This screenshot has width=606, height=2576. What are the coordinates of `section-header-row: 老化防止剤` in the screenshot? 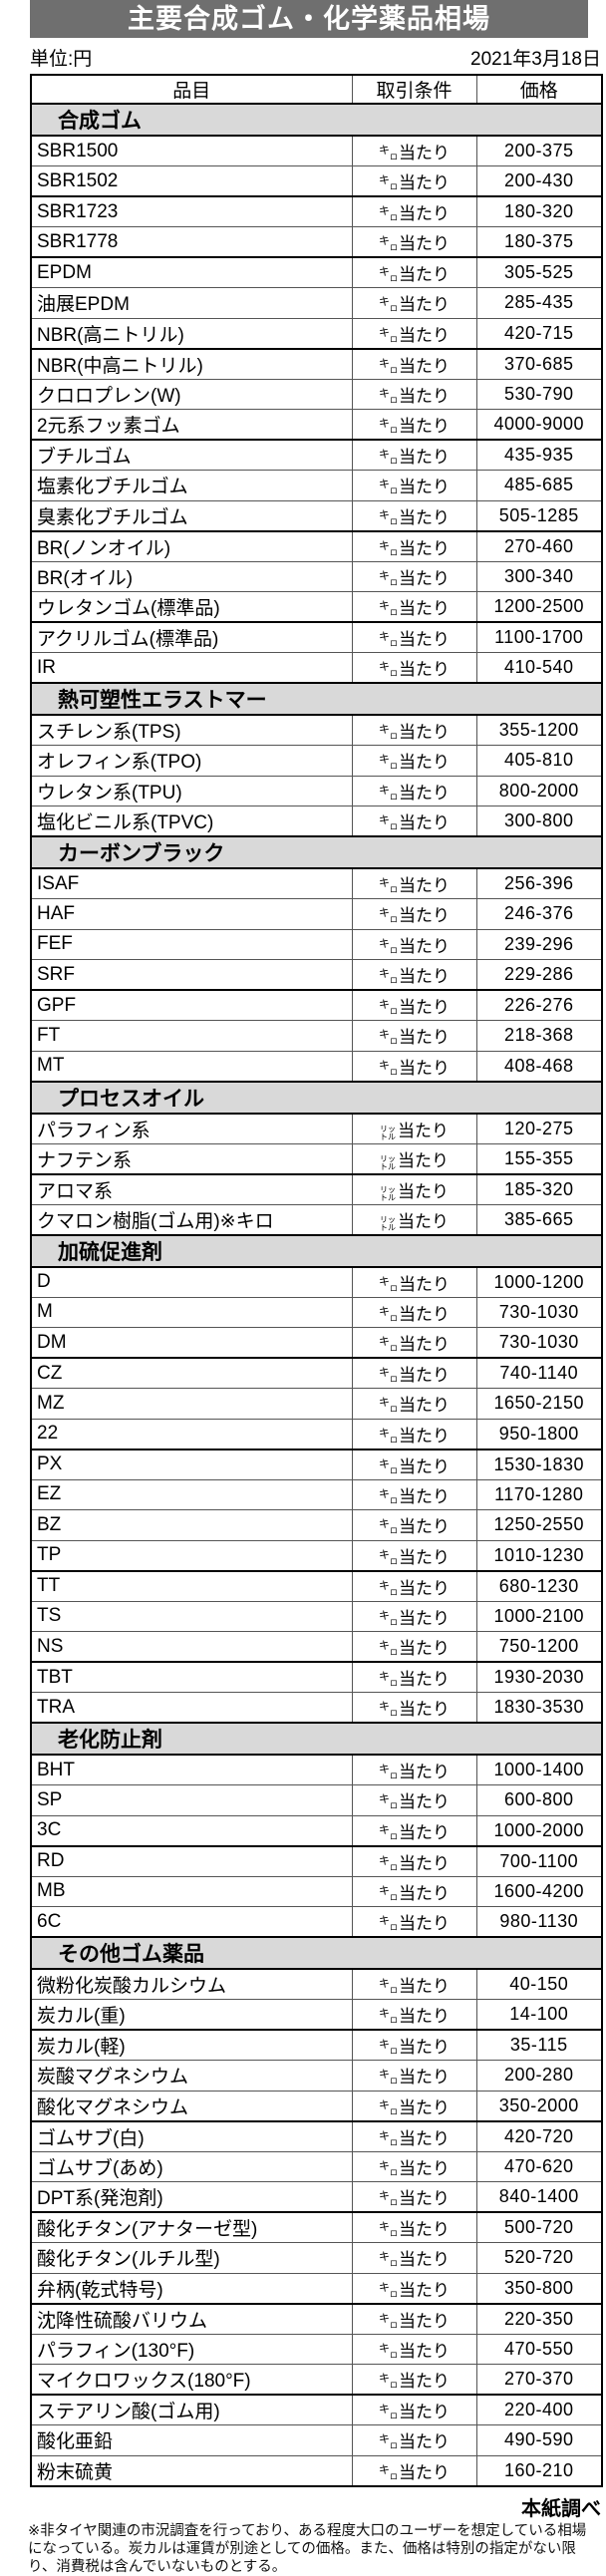 It's located at (316, 1739).